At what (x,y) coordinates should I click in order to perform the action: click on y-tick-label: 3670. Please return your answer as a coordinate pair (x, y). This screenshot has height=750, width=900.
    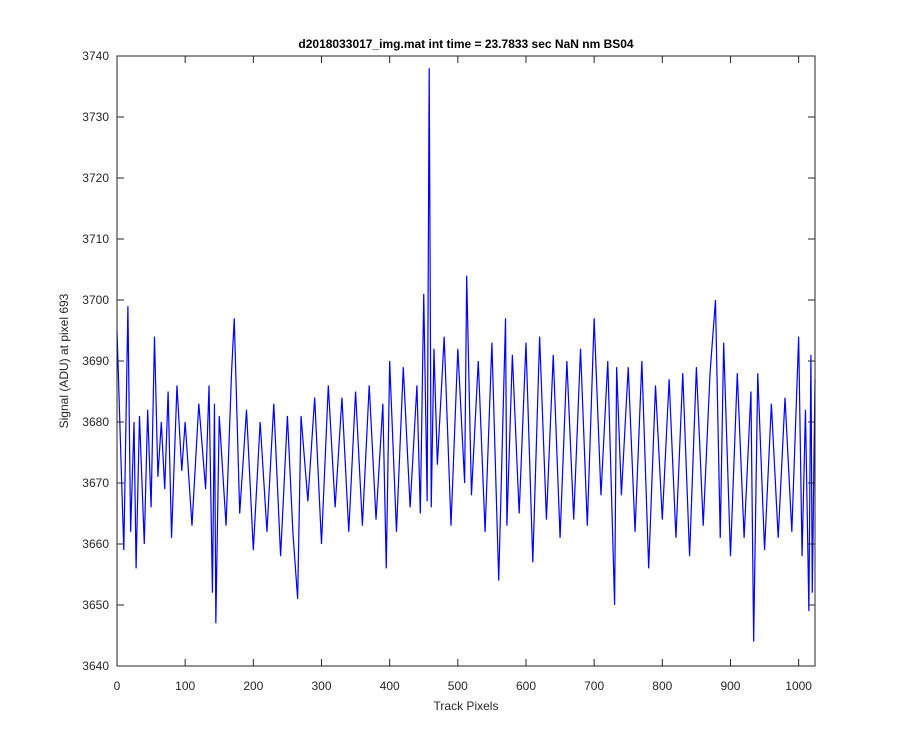
    Looking at the image, I should click on (95, 483).